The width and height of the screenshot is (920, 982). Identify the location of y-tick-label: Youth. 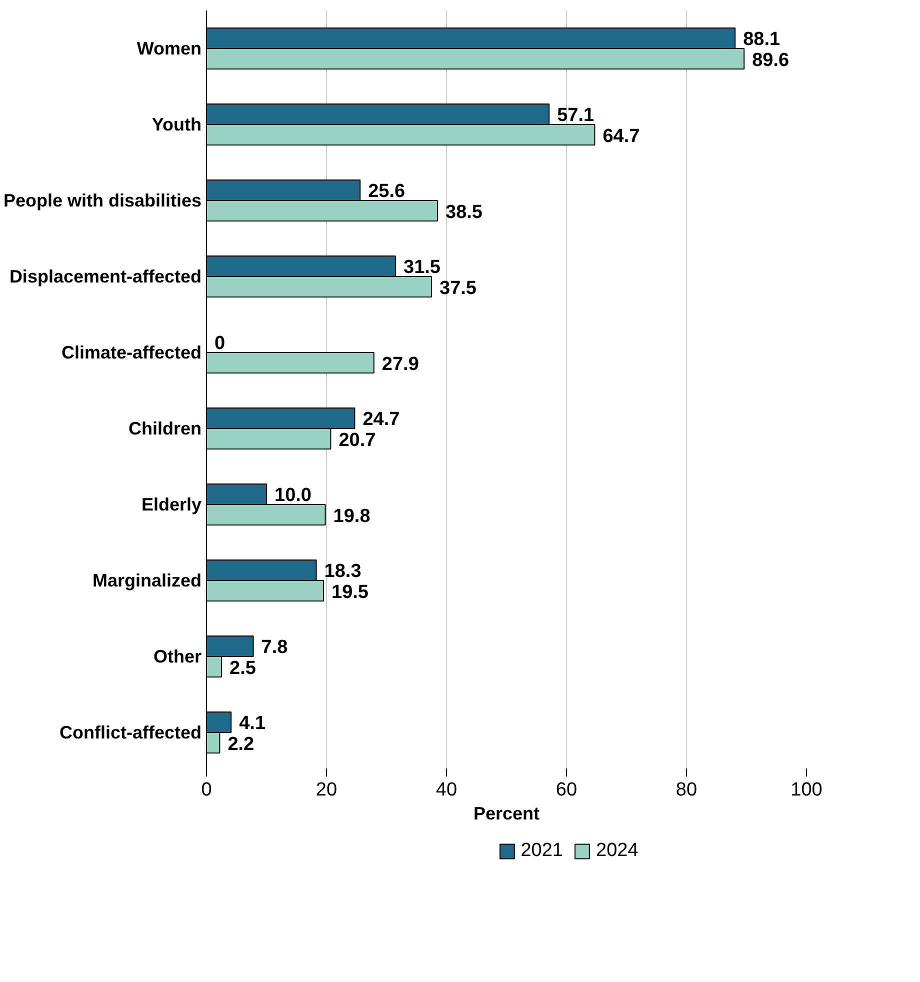
(177, 124).